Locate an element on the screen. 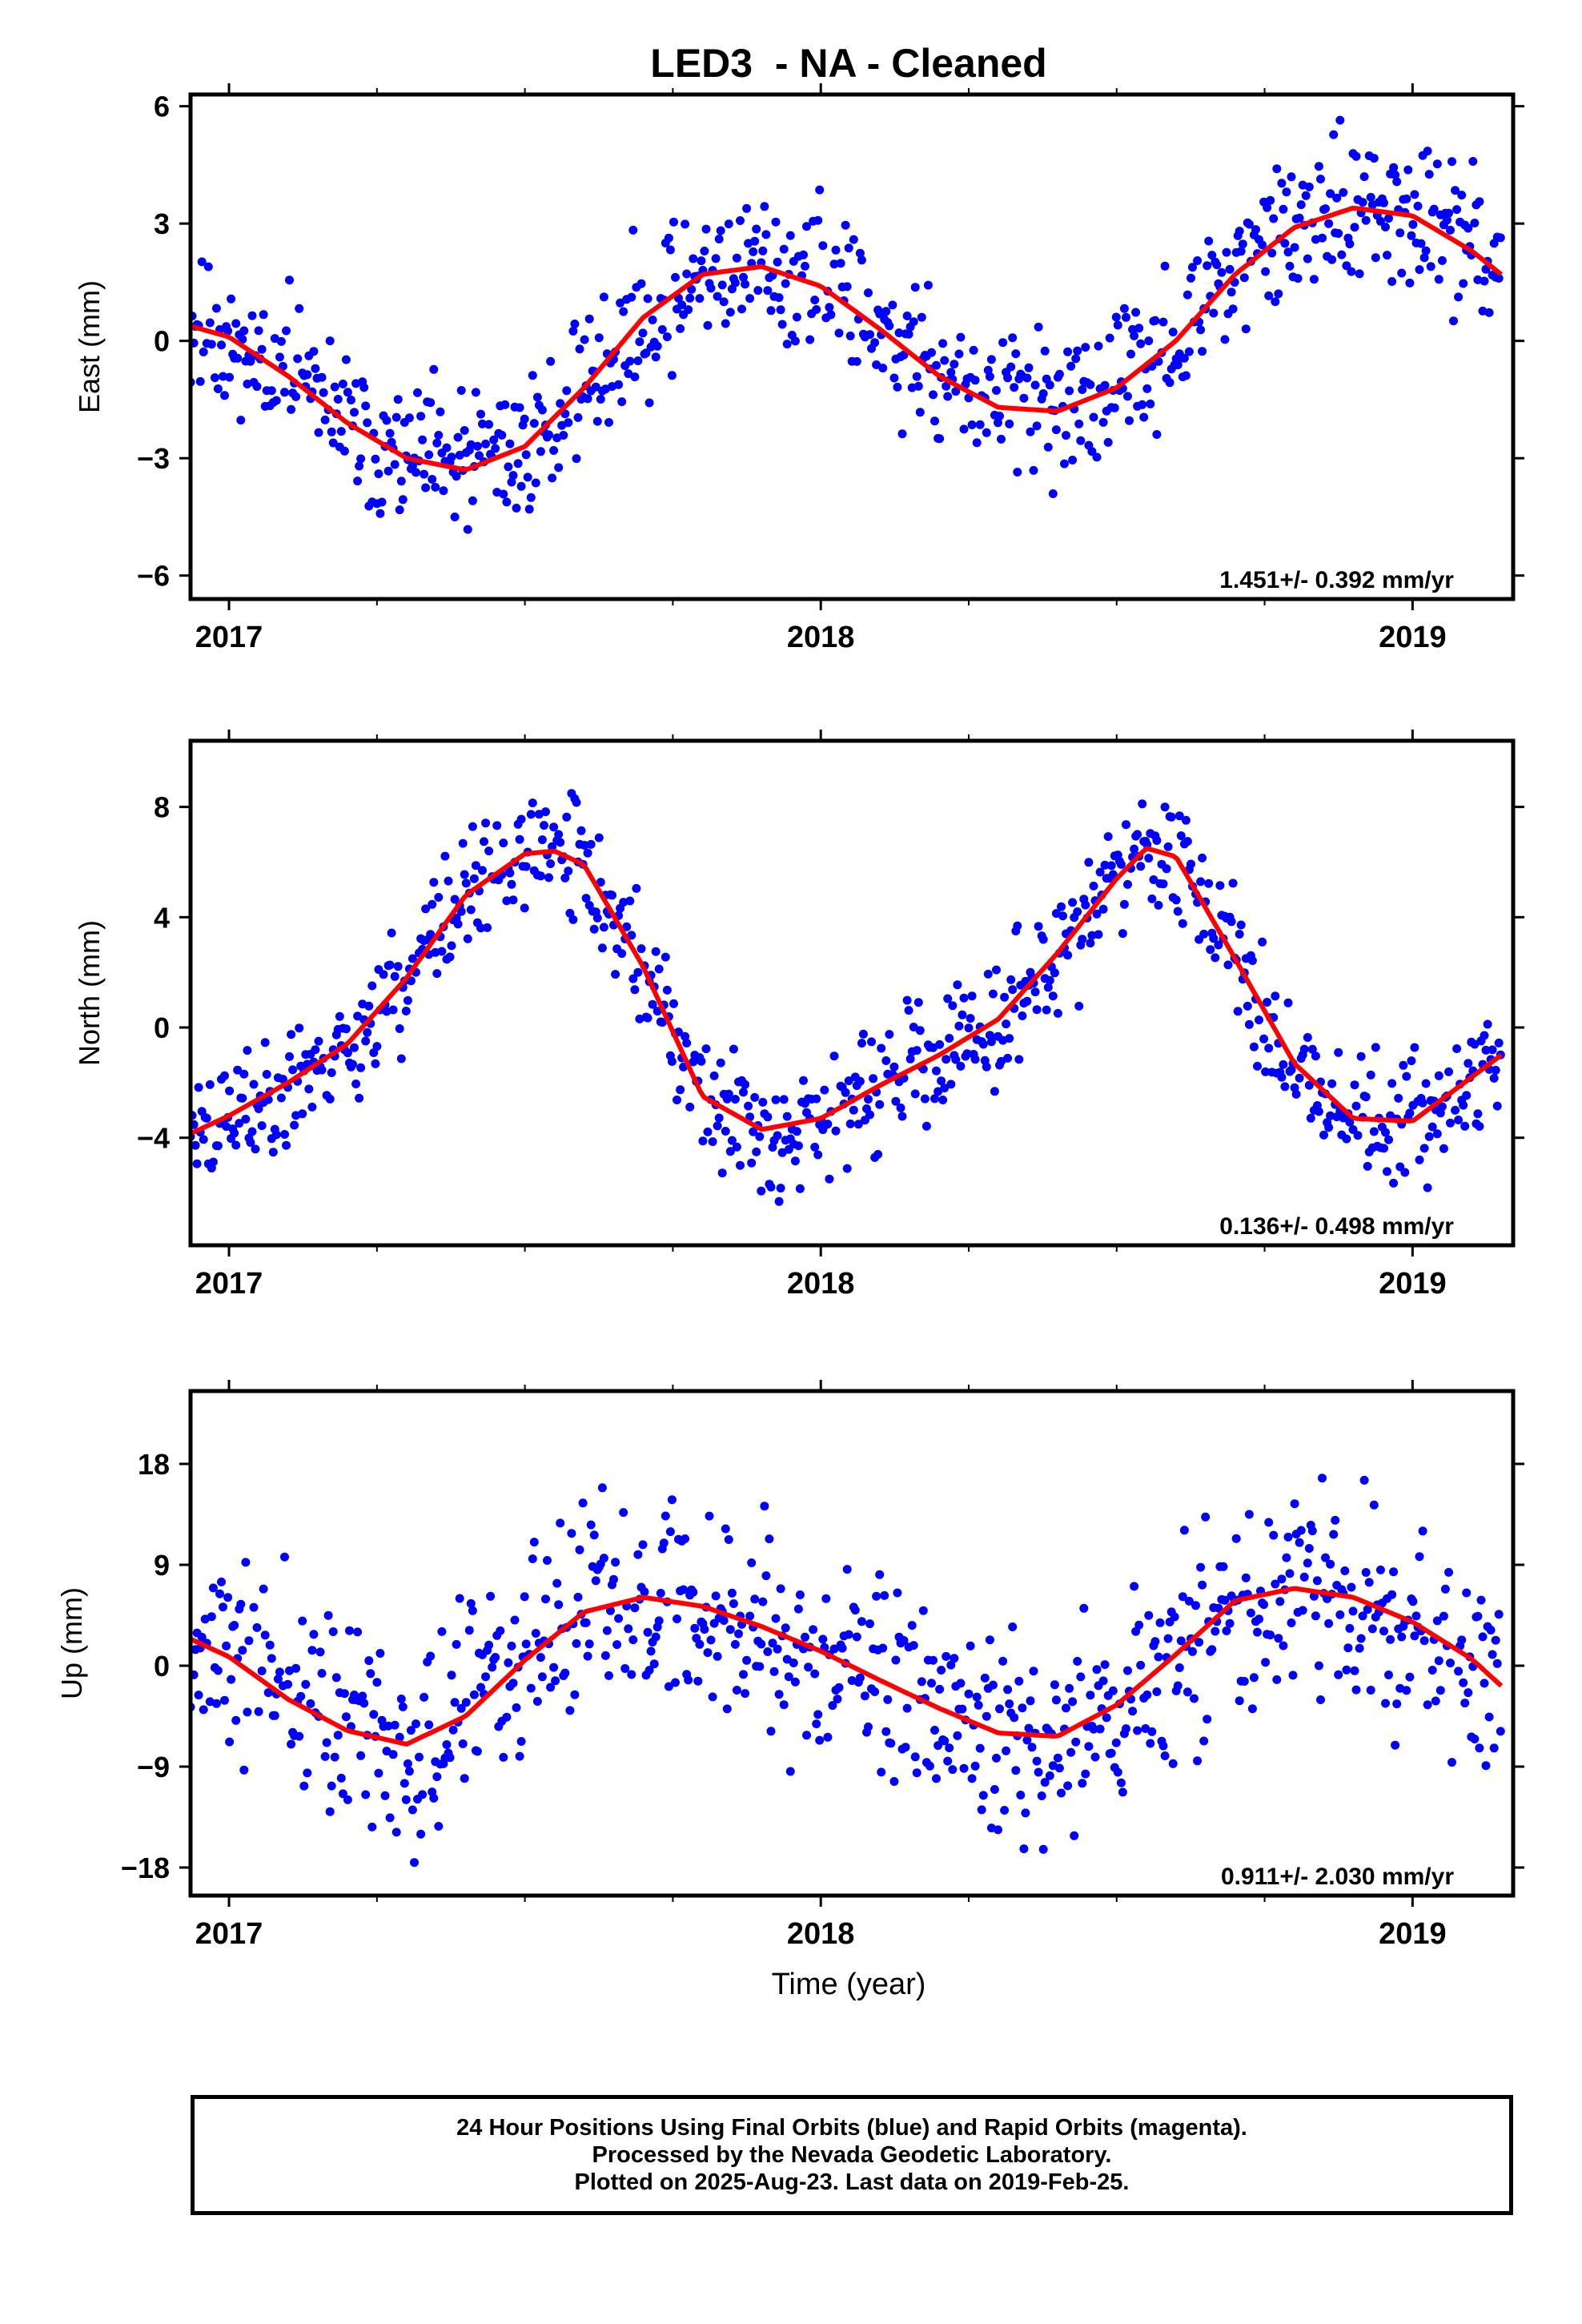  up-data-points is located at coordinates (848, 1671).